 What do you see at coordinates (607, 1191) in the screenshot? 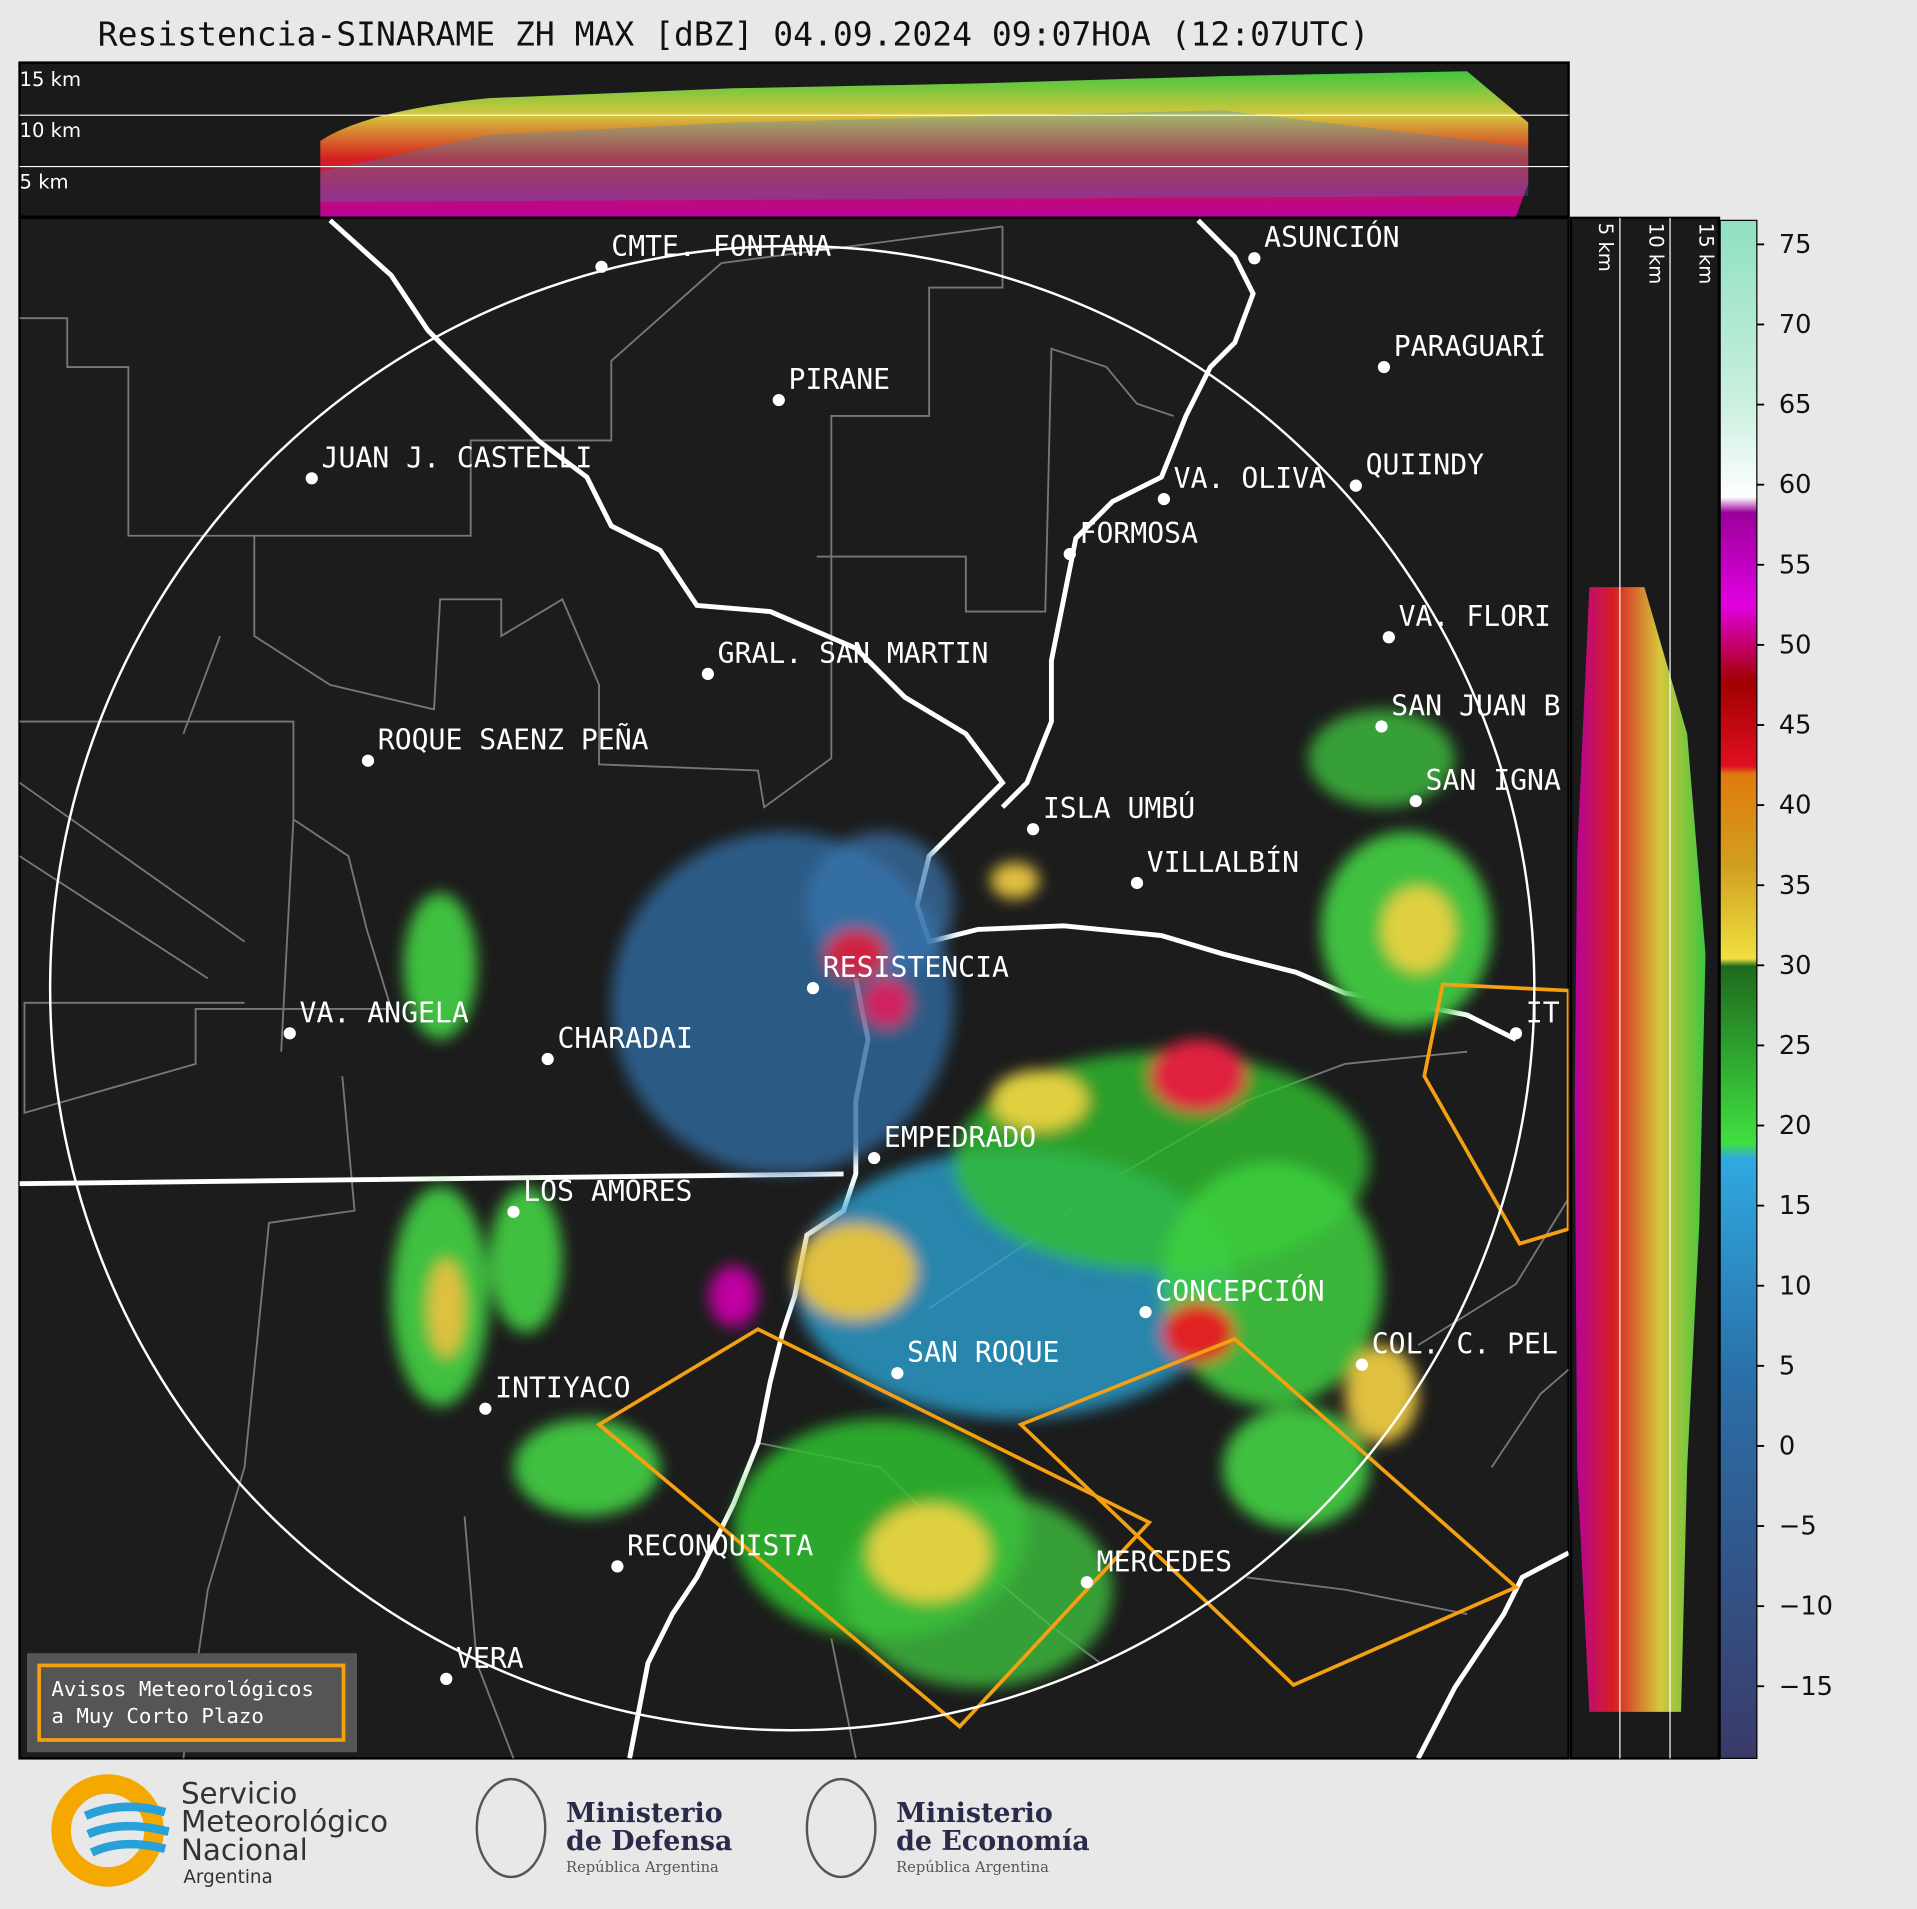
I see `city-label: LOS AMORES` at bounding box center [607, 1191].